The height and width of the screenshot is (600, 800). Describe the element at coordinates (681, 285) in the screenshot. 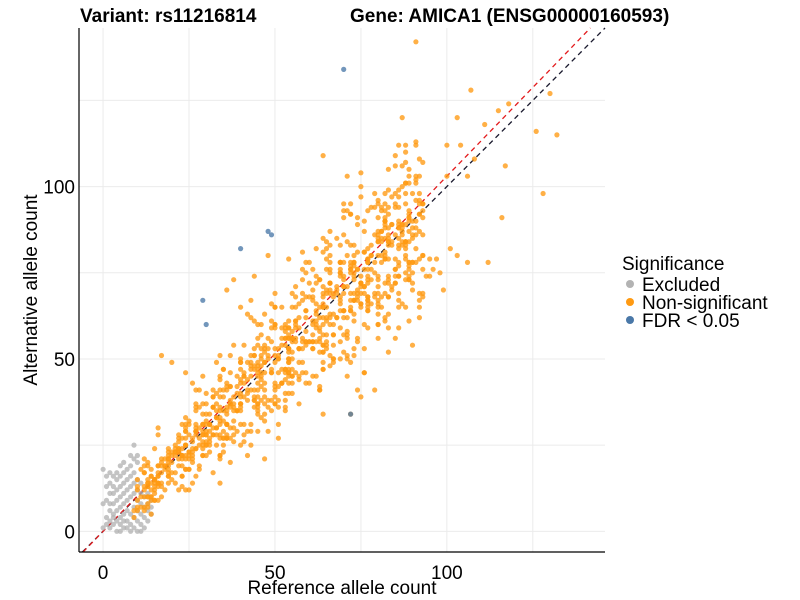

I see `legend-label: Excluded` at that location.